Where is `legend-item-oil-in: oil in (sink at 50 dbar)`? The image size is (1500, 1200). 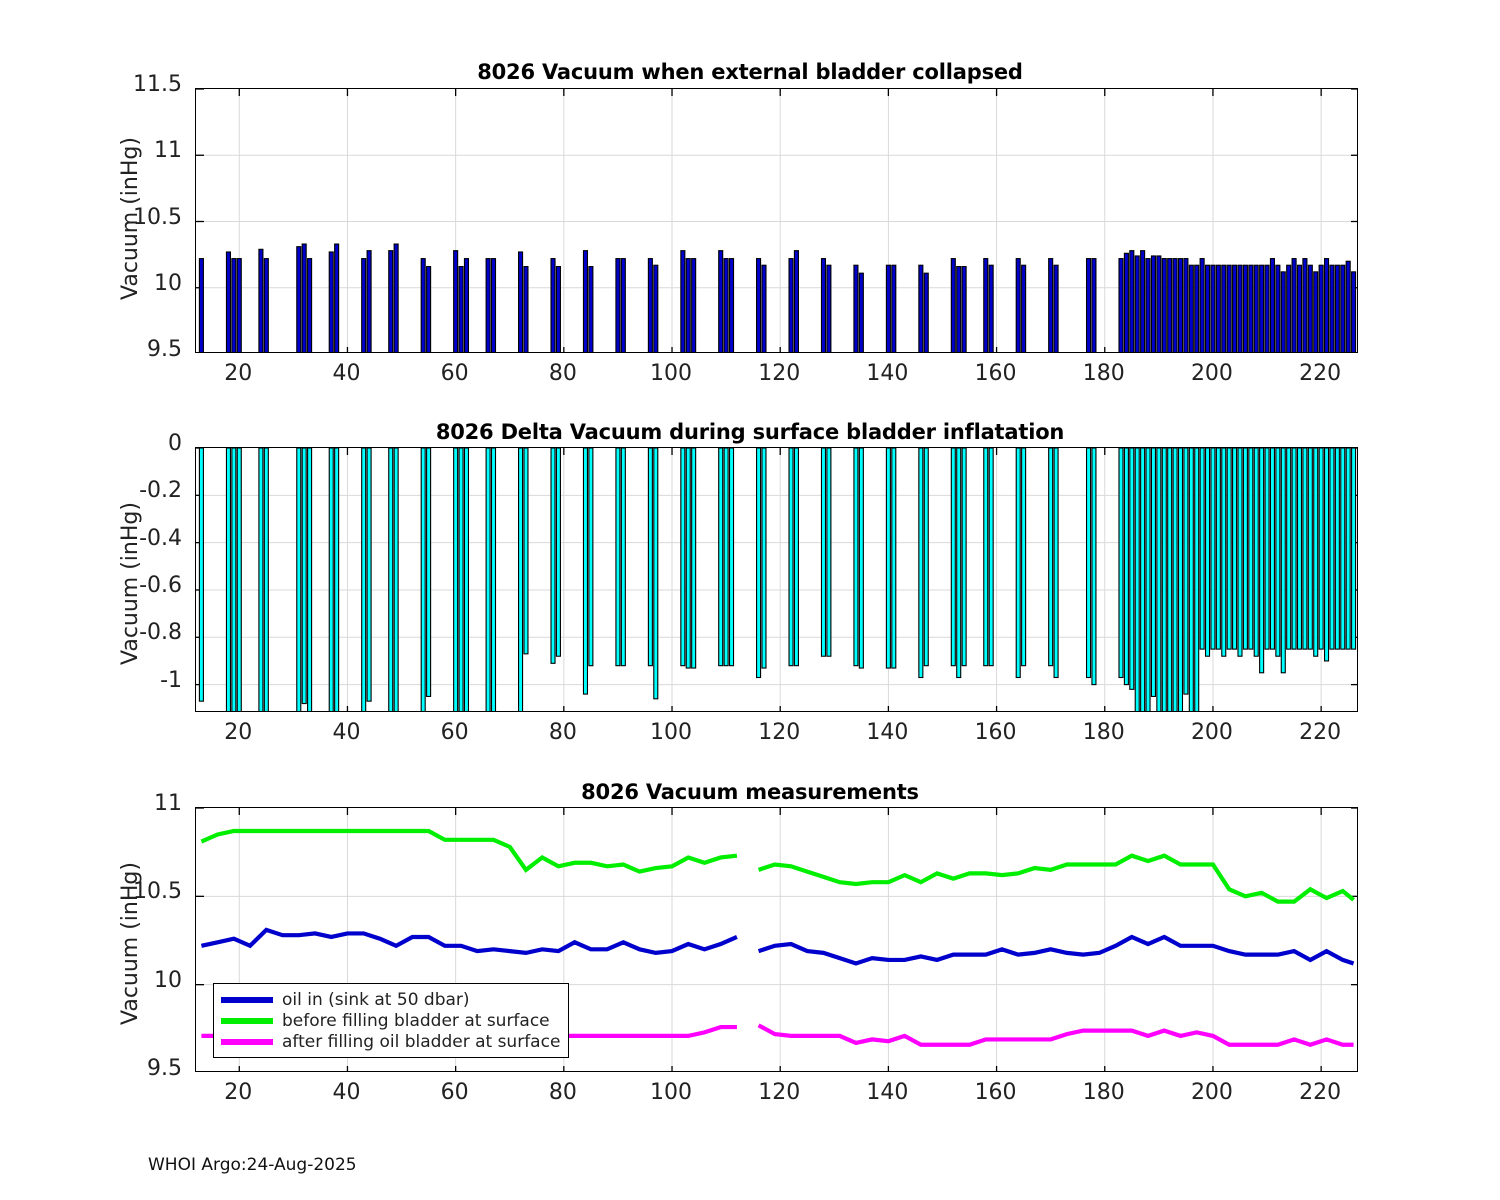 legend-item-oil-in: oil in (sink at 50 dbar) is located at coordinates (390, 999).